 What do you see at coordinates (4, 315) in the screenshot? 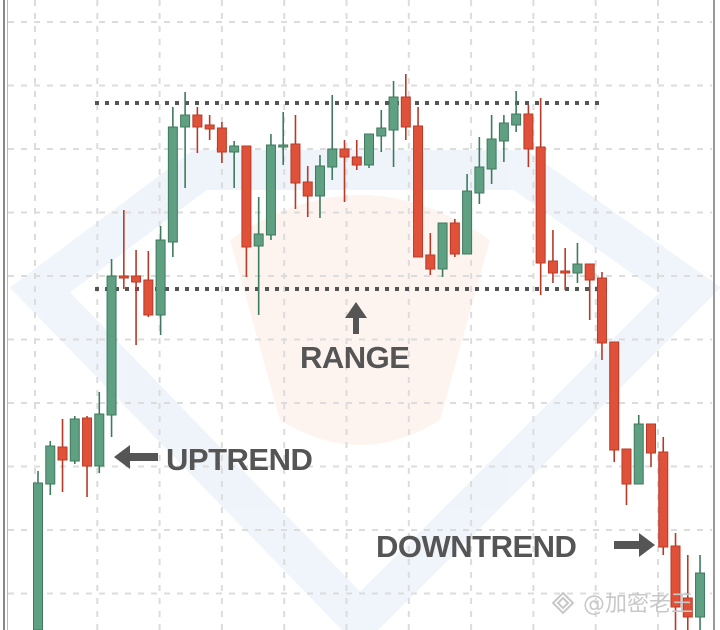
I see `frame-left` at bounding box center [4, 315].